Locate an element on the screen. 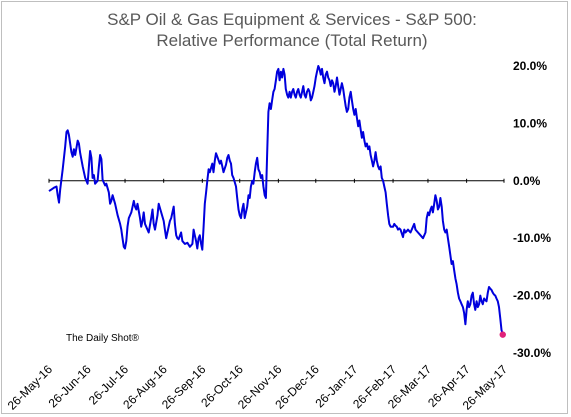 This screenshot has width=571, height=417. source-credit: The Daily Shot® is located at coordinates (103, 338).